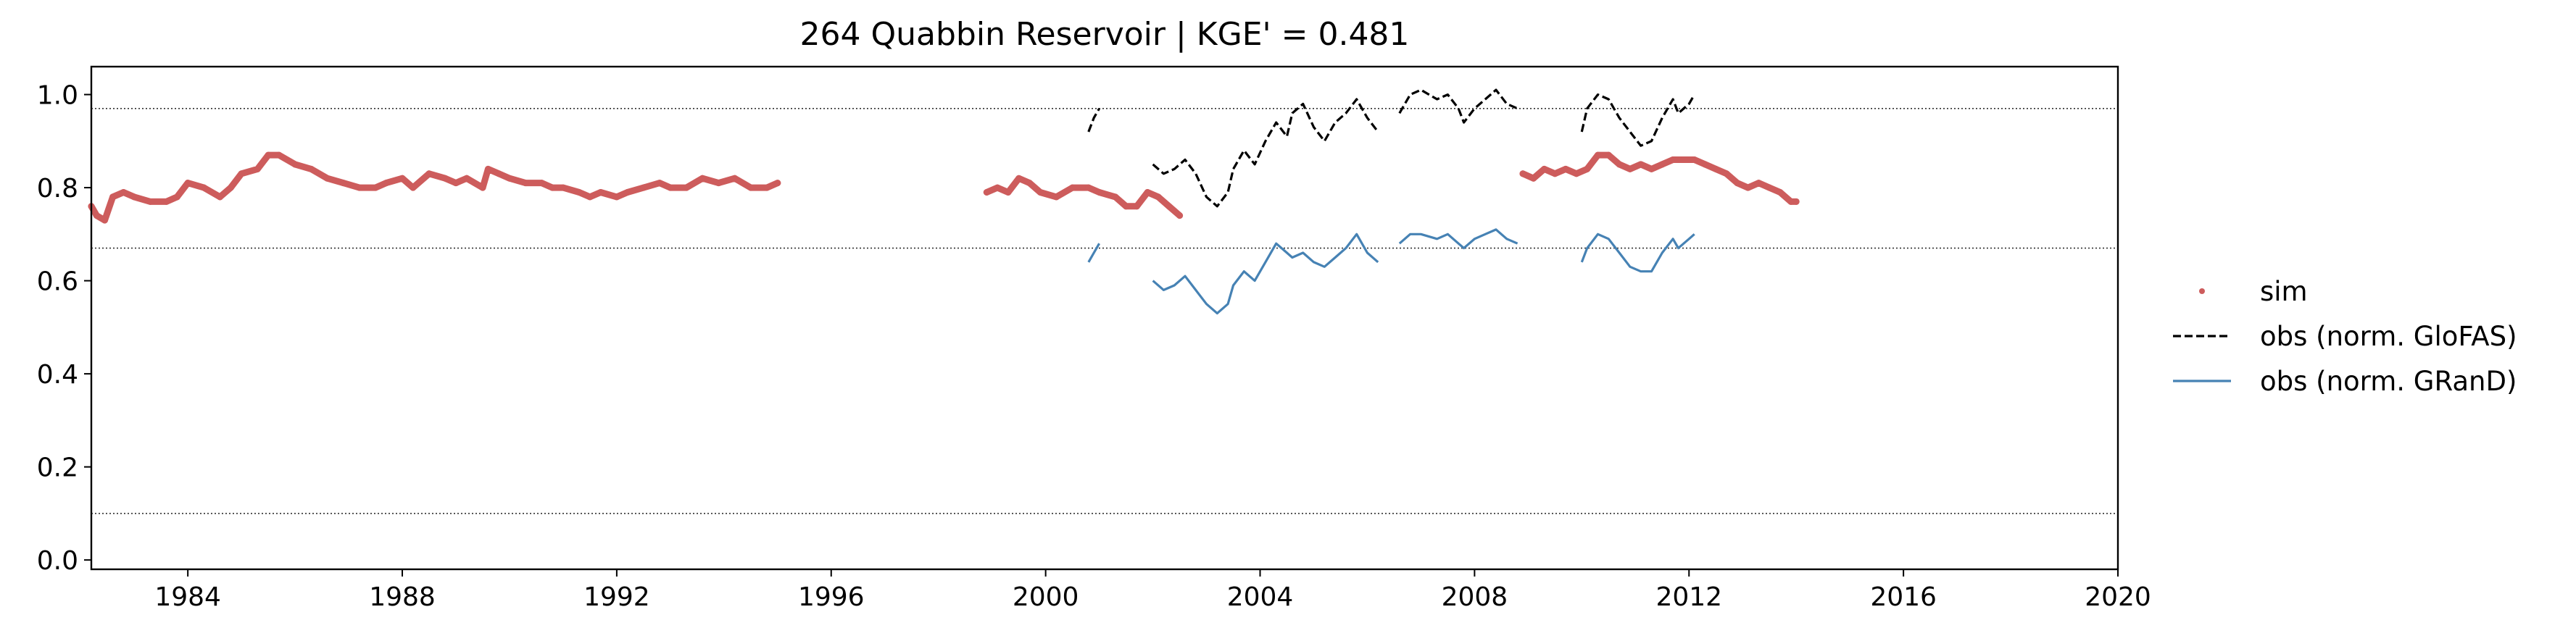 The image size is (2576, 641). I want to click on x-tick-label-2: 1992, so click(616, 597).